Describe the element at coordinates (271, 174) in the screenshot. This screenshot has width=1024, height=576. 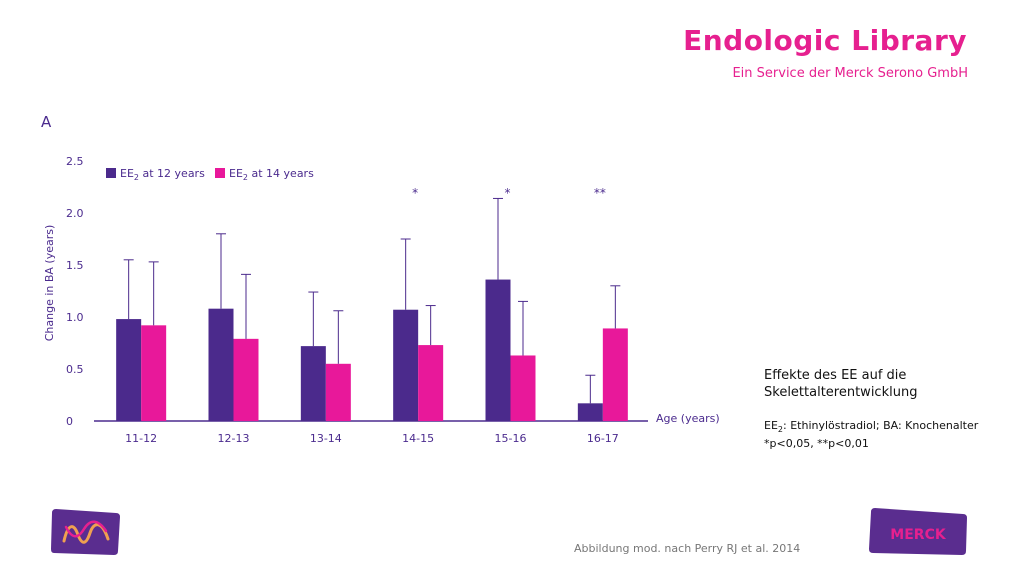
I see `legend-label: EE2 at 14 years` at that location.